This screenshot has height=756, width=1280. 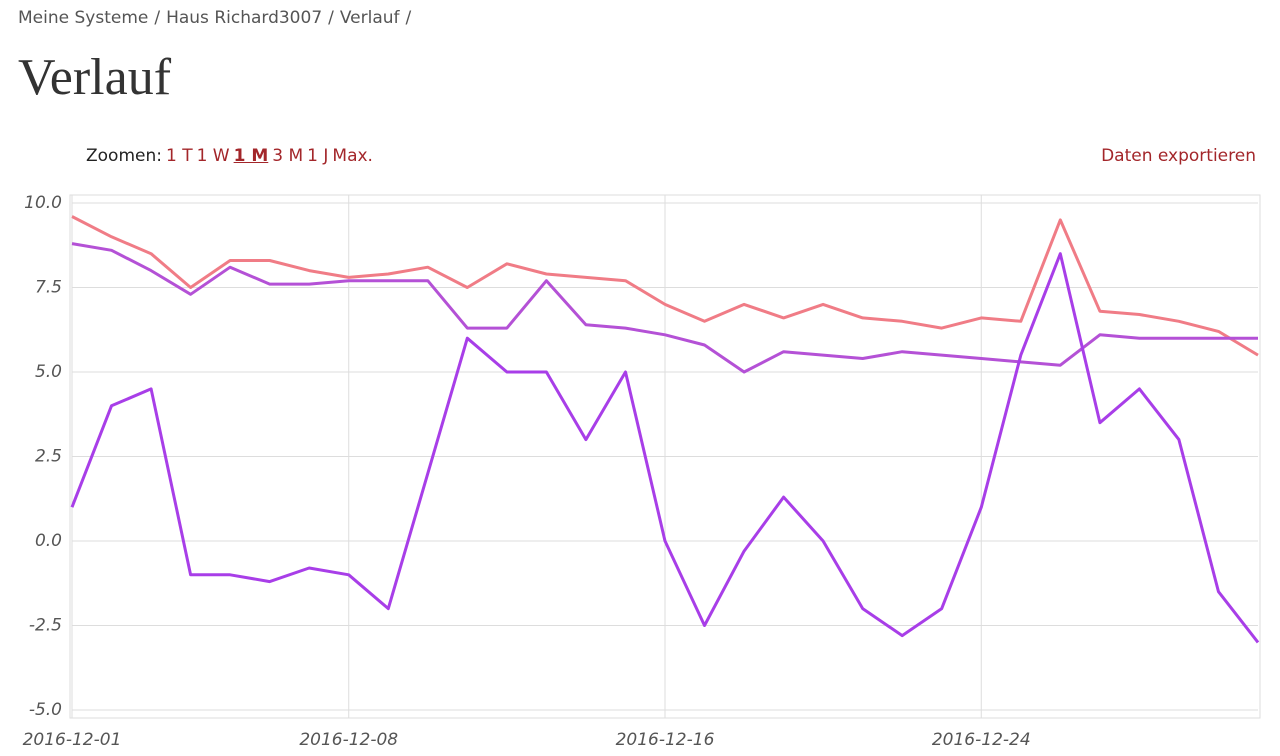 What do you see at coordinates (369, 18) in the screenshot?
I see `breadcrumb-item: Verlauf` at bounding box center [369, 18].